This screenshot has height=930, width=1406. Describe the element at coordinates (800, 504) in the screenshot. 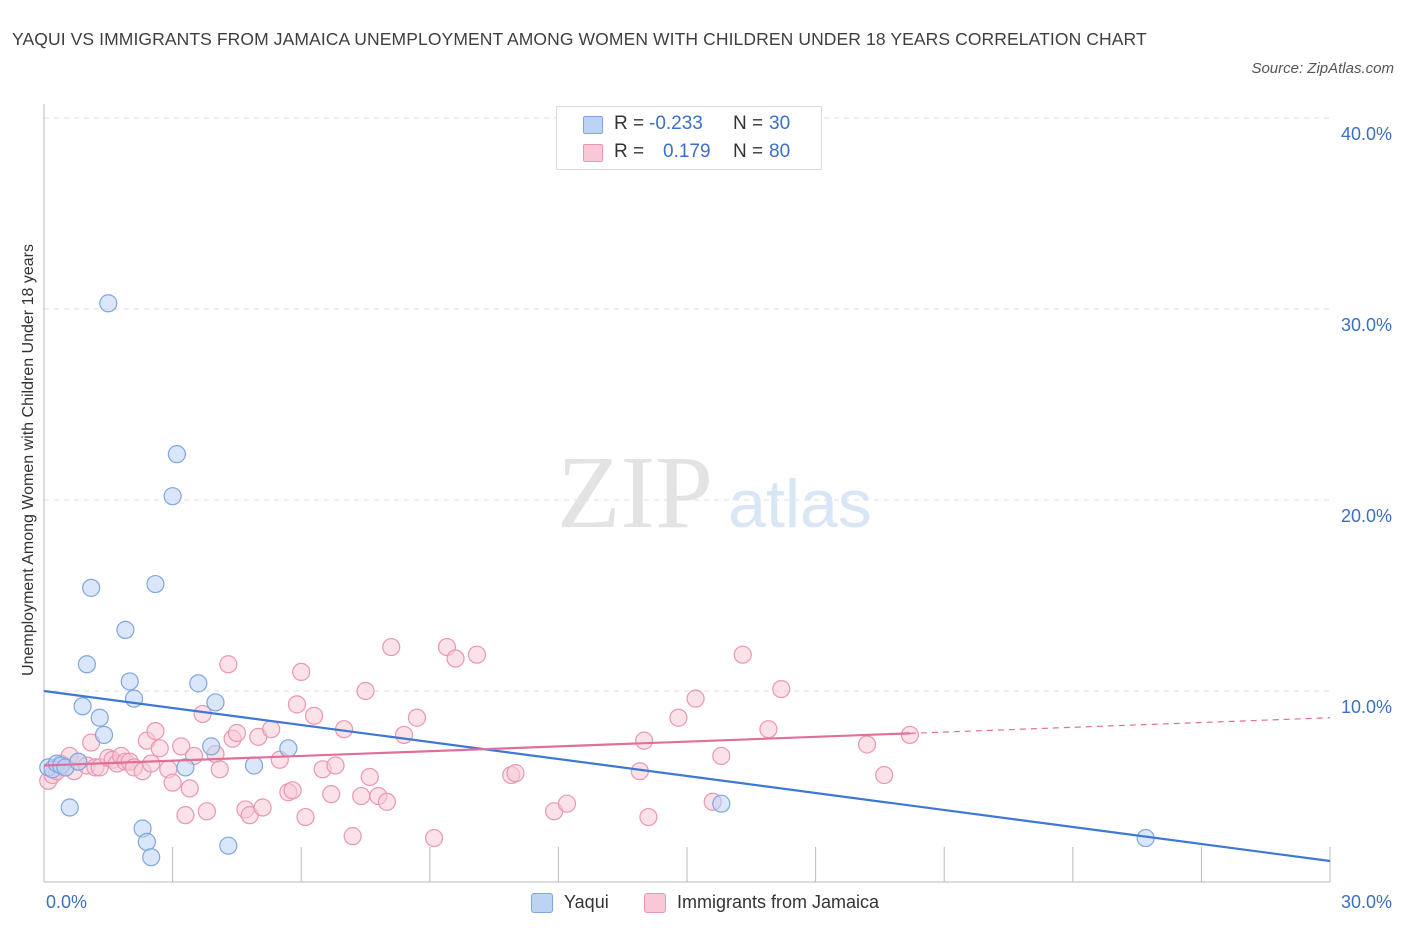

I see `watermark-atlas: atlas` at that location.